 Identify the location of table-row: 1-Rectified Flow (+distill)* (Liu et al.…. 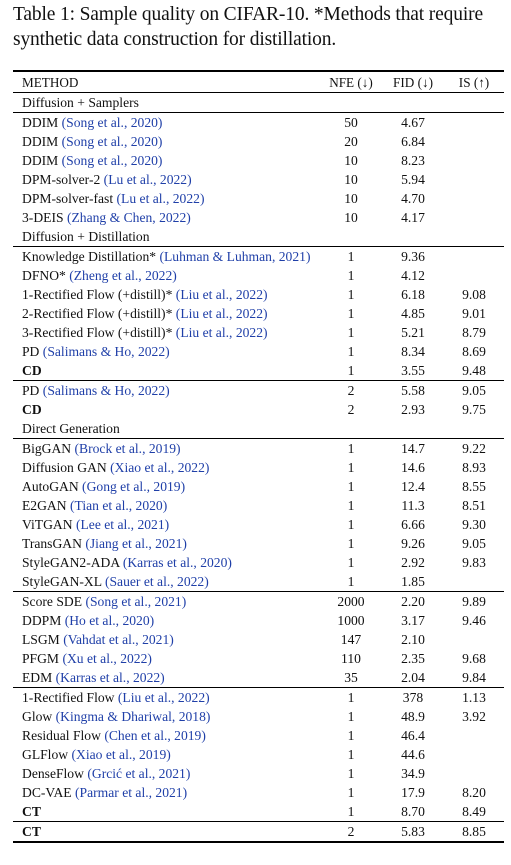
(258, 294).